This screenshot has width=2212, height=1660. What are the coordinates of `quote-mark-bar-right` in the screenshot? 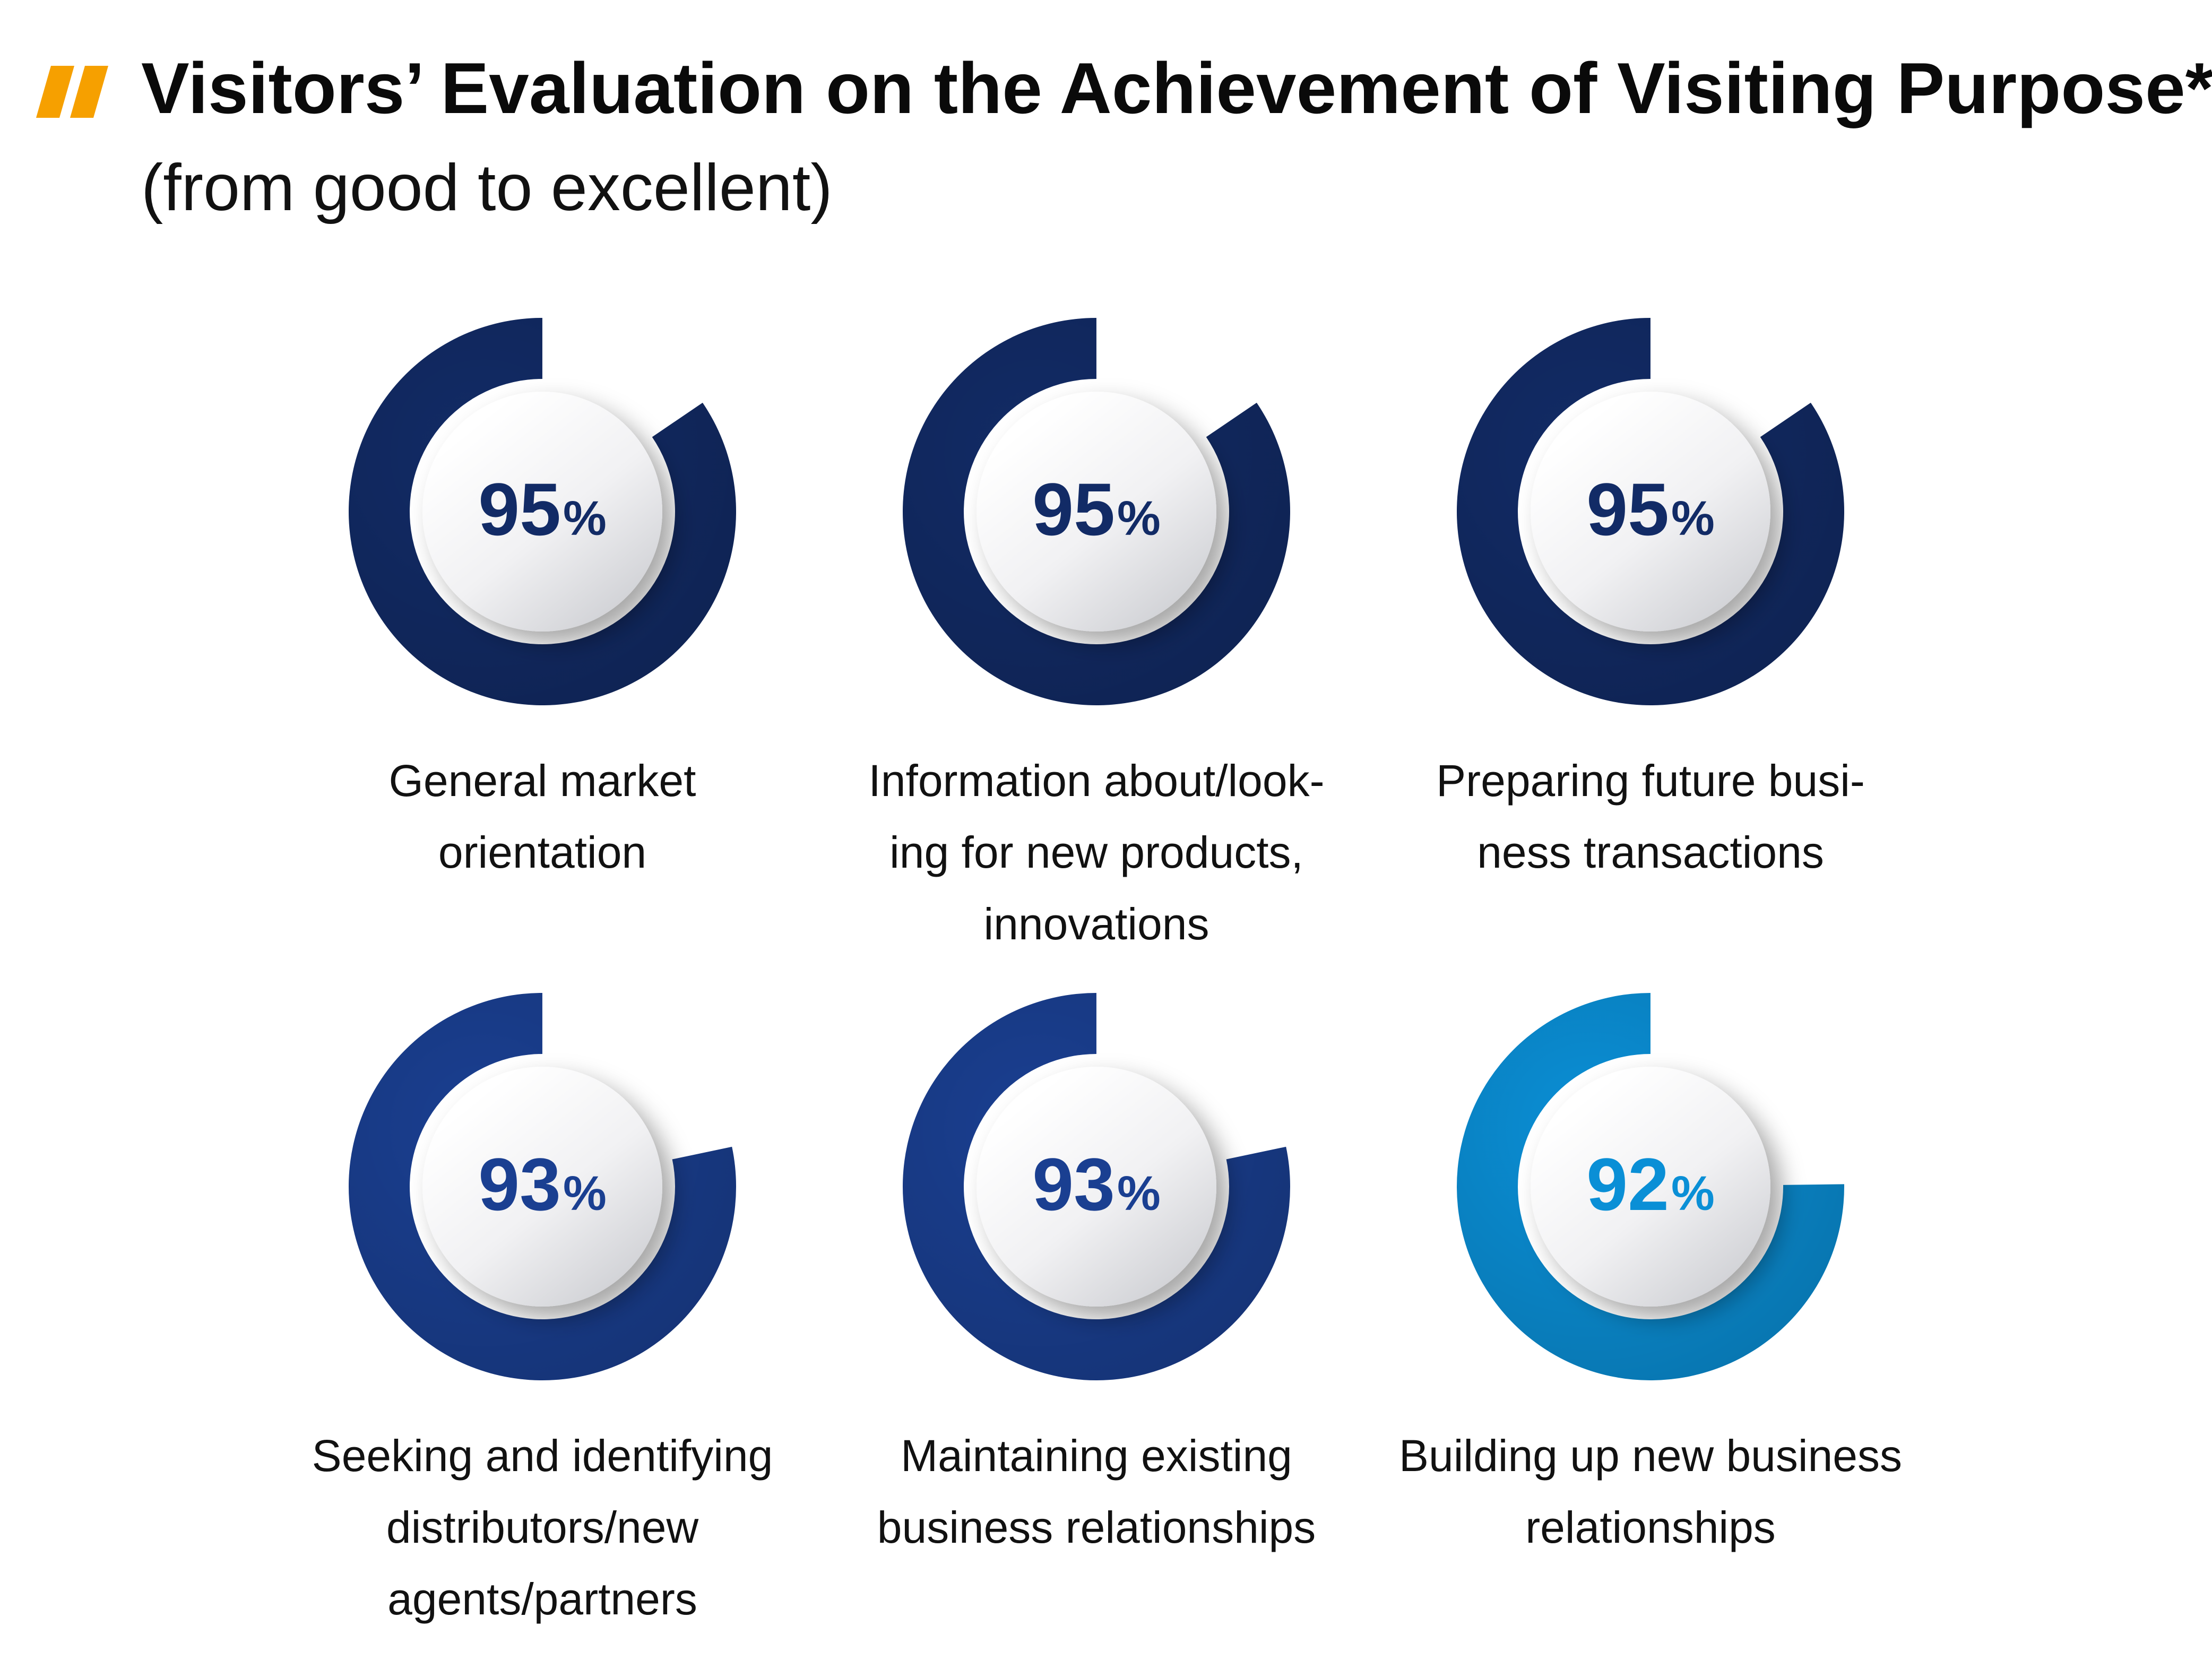 It's located at (89, 92).